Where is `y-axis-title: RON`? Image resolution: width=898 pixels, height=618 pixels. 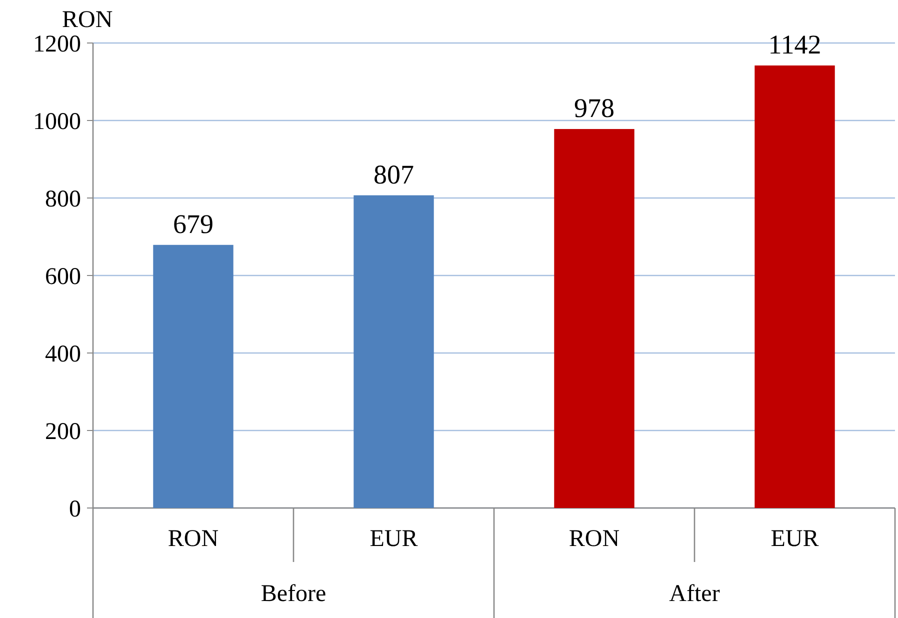
y-axis-title: RON is located at coordinates (87, 20).